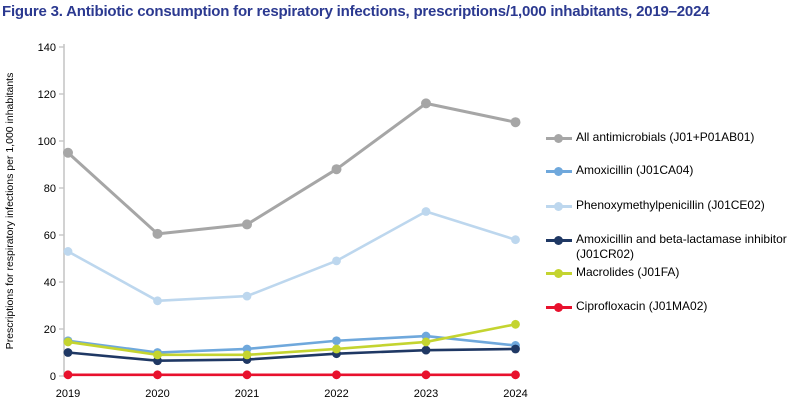  Describe the element at coordinates (336, 394) in the screenshot. I see `x-tick-label: 2022` at that location.